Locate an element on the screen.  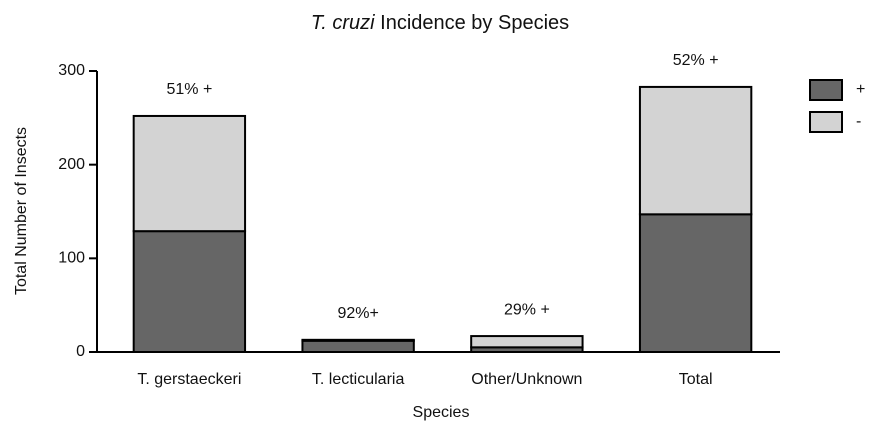
x-tick-label: T. lecticularia is located at coordinates (358, 379).